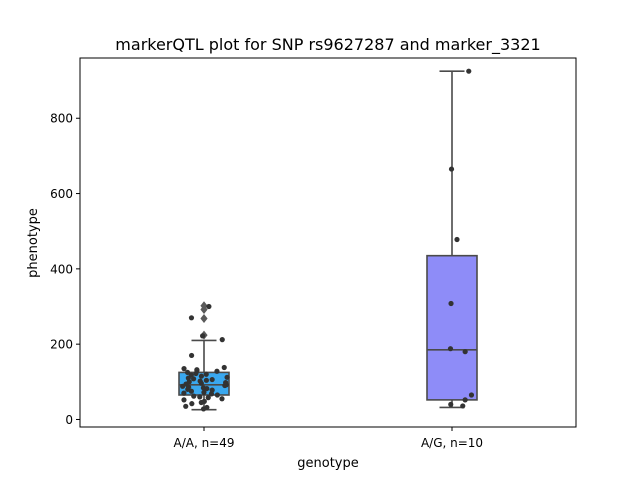 Image resolution: width=640 pixels, height=480 pixels. I want to click on box-iqr, so click(452, 327).